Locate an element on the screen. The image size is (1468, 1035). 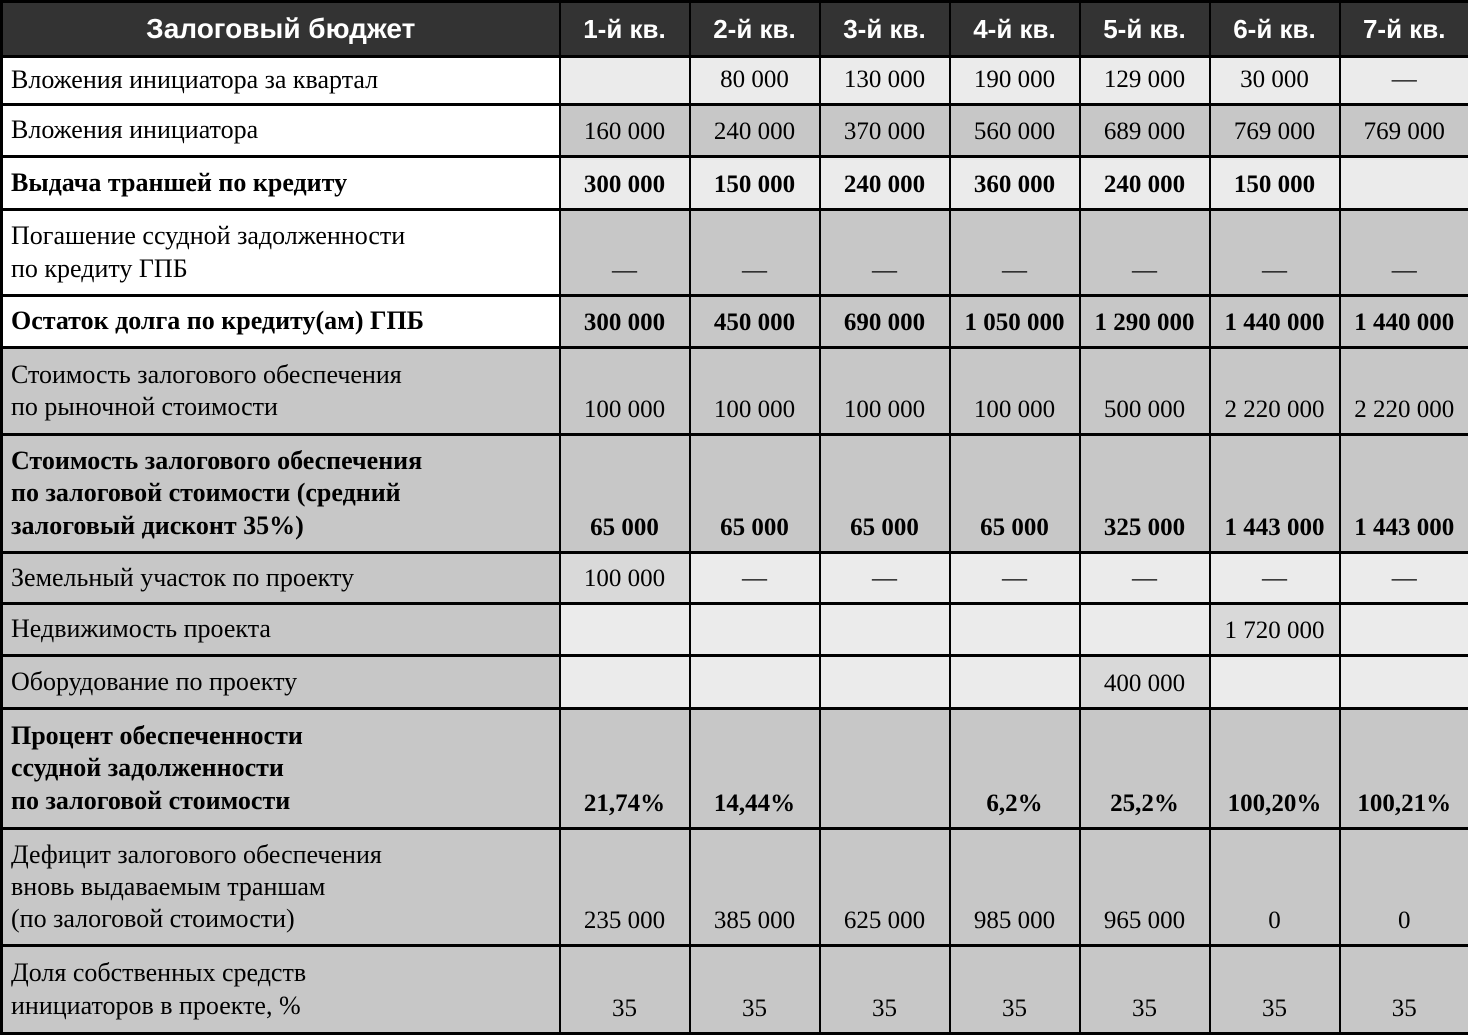
quarter-header-4: 4-й кв. is located at coordinates (1015, 29).